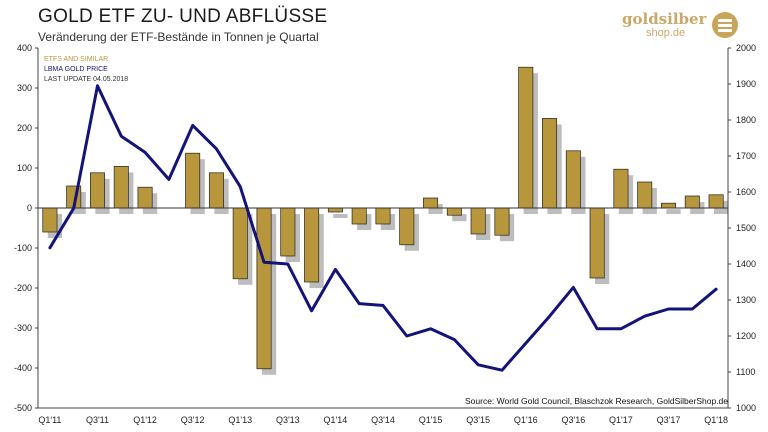 The height and width of the screenshot is (432, 768). Describe the element at coordinates (145, 420) in the screenshot. I see `x-tick-label: Q1'12` at that location.